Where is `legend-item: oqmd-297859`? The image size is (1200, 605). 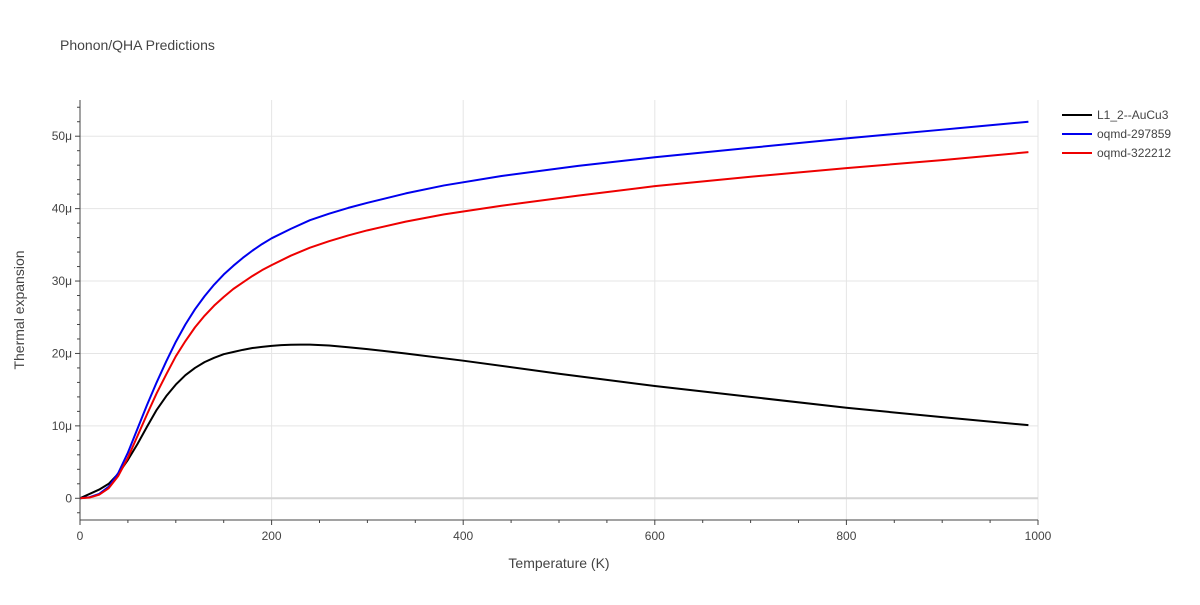 legend-item: oqmd-297859 is located at coordinates (1116, 134).